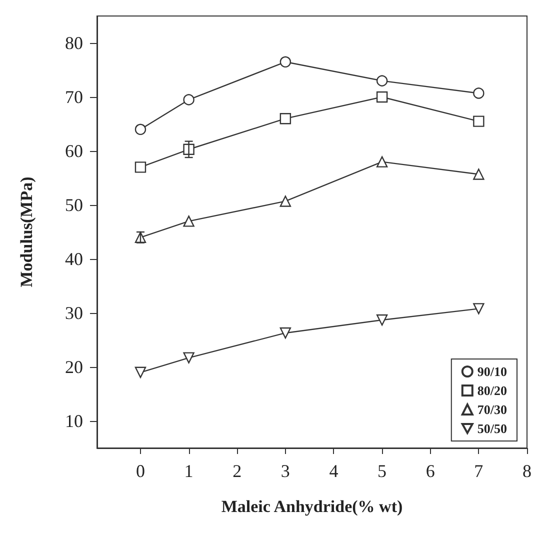 The image size is (537, 539). What do you see at coordinates (479, 471) in the screenshot?
I see `x-tick-label: 7` at bounding box center [479, 471].